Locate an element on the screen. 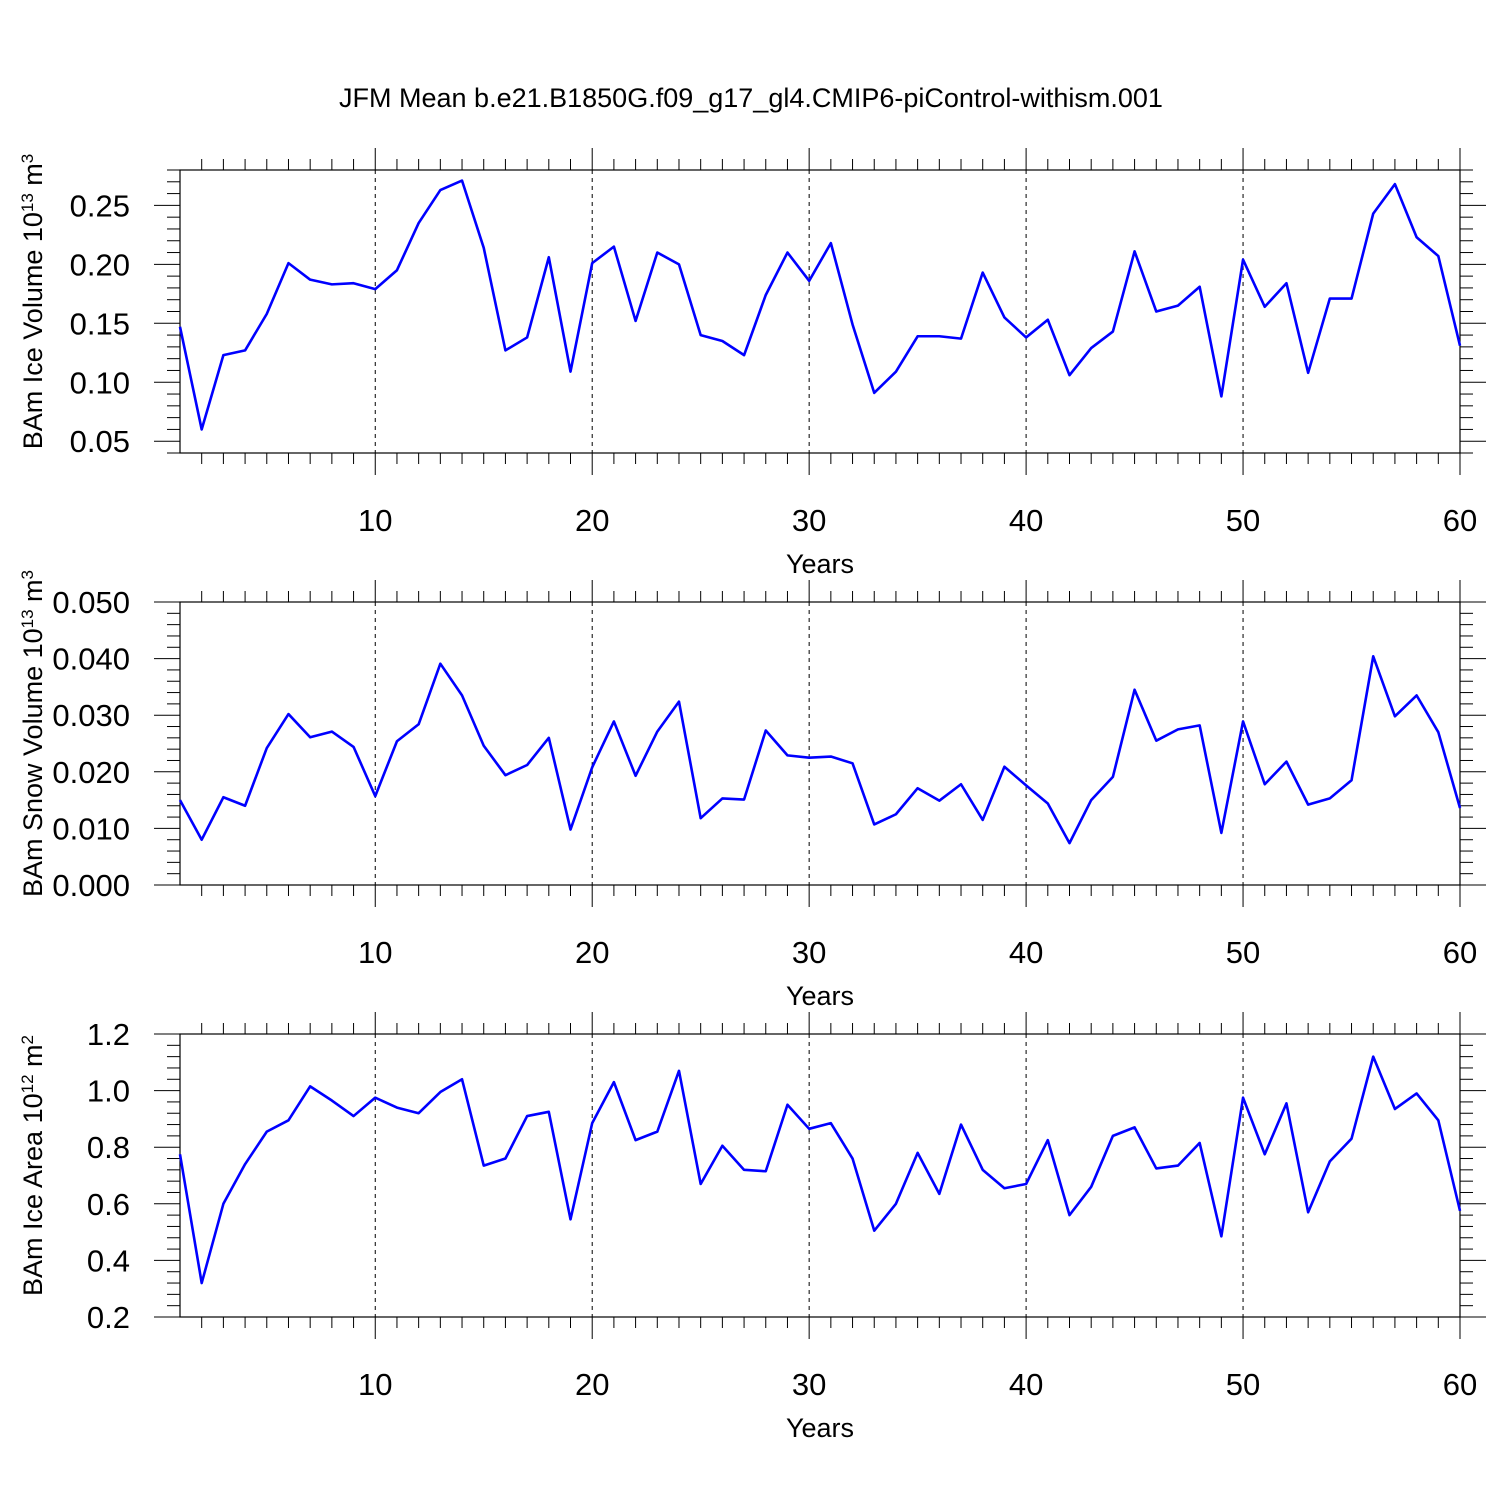  y-tick-label: 0.05 is located at coordinates (100, 441).